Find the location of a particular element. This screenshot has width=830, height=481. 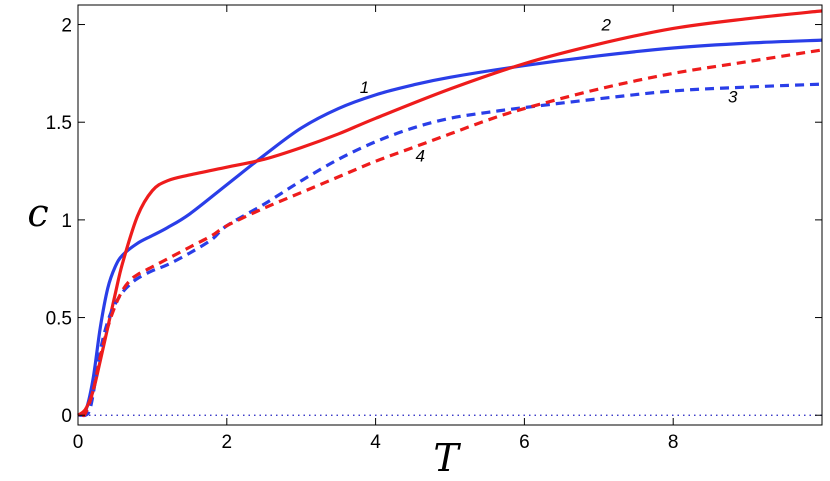

y-tick-label: 2 is located at coordinates (66, 26).